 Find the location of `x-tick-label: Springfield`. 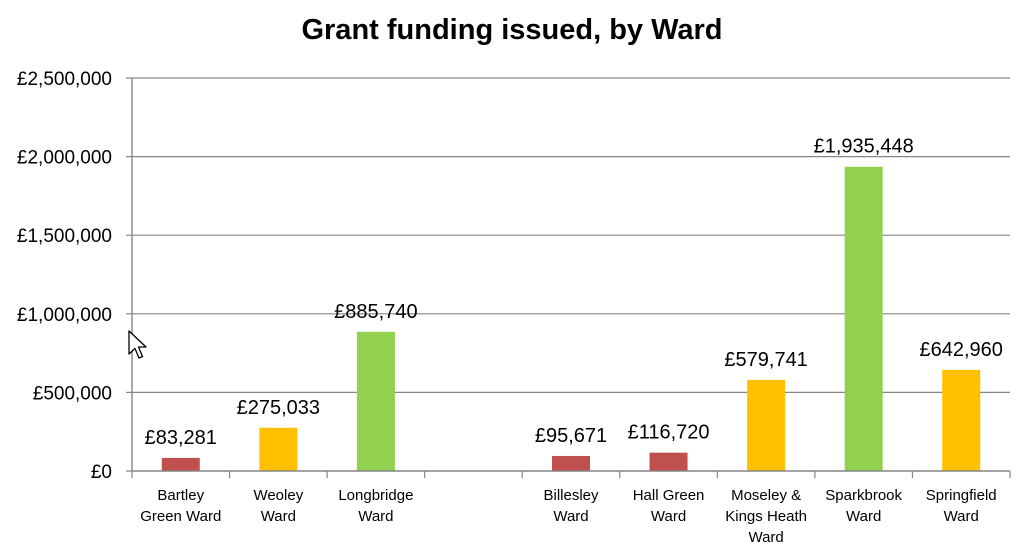

x-tick-label: Springfield is located at coordinates (961, 495).